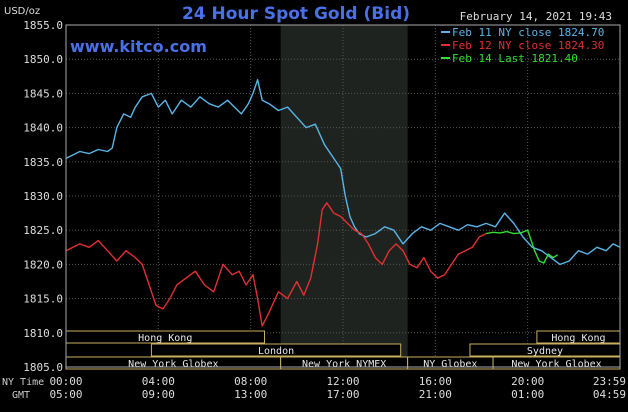 Image resolution: width=628 pixels, height=412 pixels. Describe the element at coordinates (609, 381) in the screenshot. I see `x-tick-label-ny: 23:59` at that location.